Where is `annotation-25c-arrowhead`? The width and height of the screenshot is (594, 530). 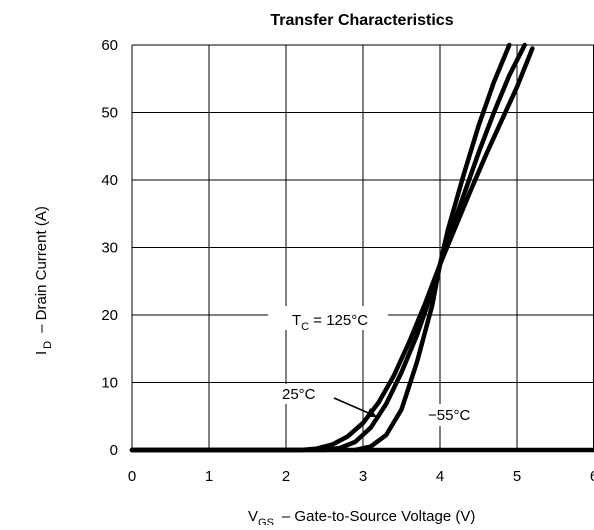
annotation-25c-arrowhead is located at coordinates (371, 412).